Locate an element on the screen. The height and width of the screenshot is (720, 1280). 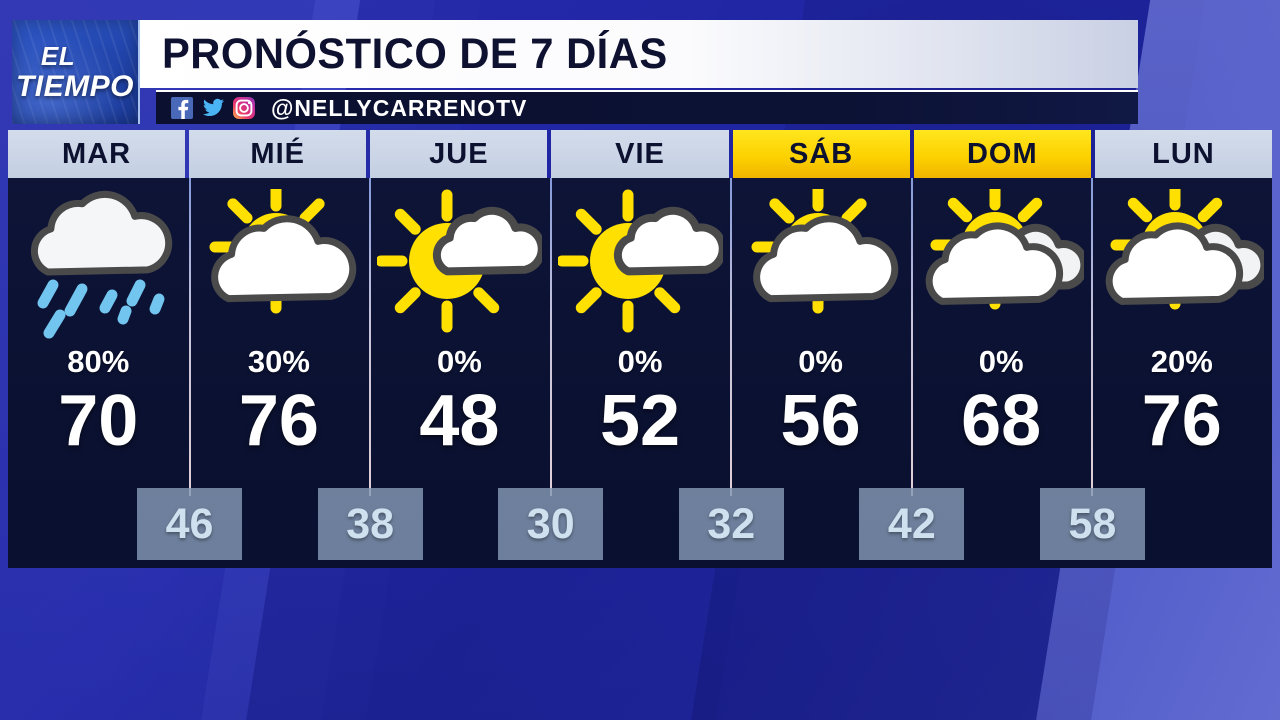
low-temperature-box: 46 is located at coordinates (190, 524).